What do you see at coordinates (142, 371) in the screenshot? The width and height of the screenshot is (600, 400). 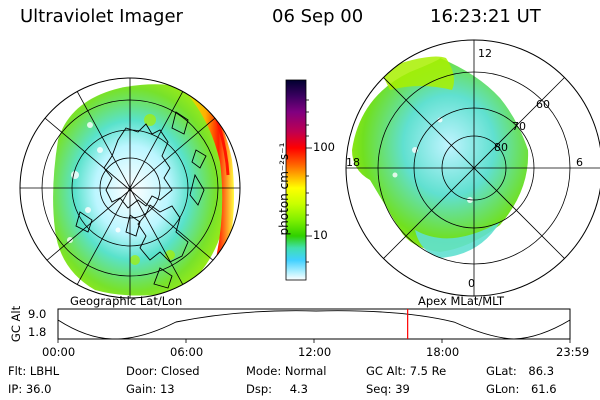 I see `status-door-label: Door:` at bounding box center [142, 371].